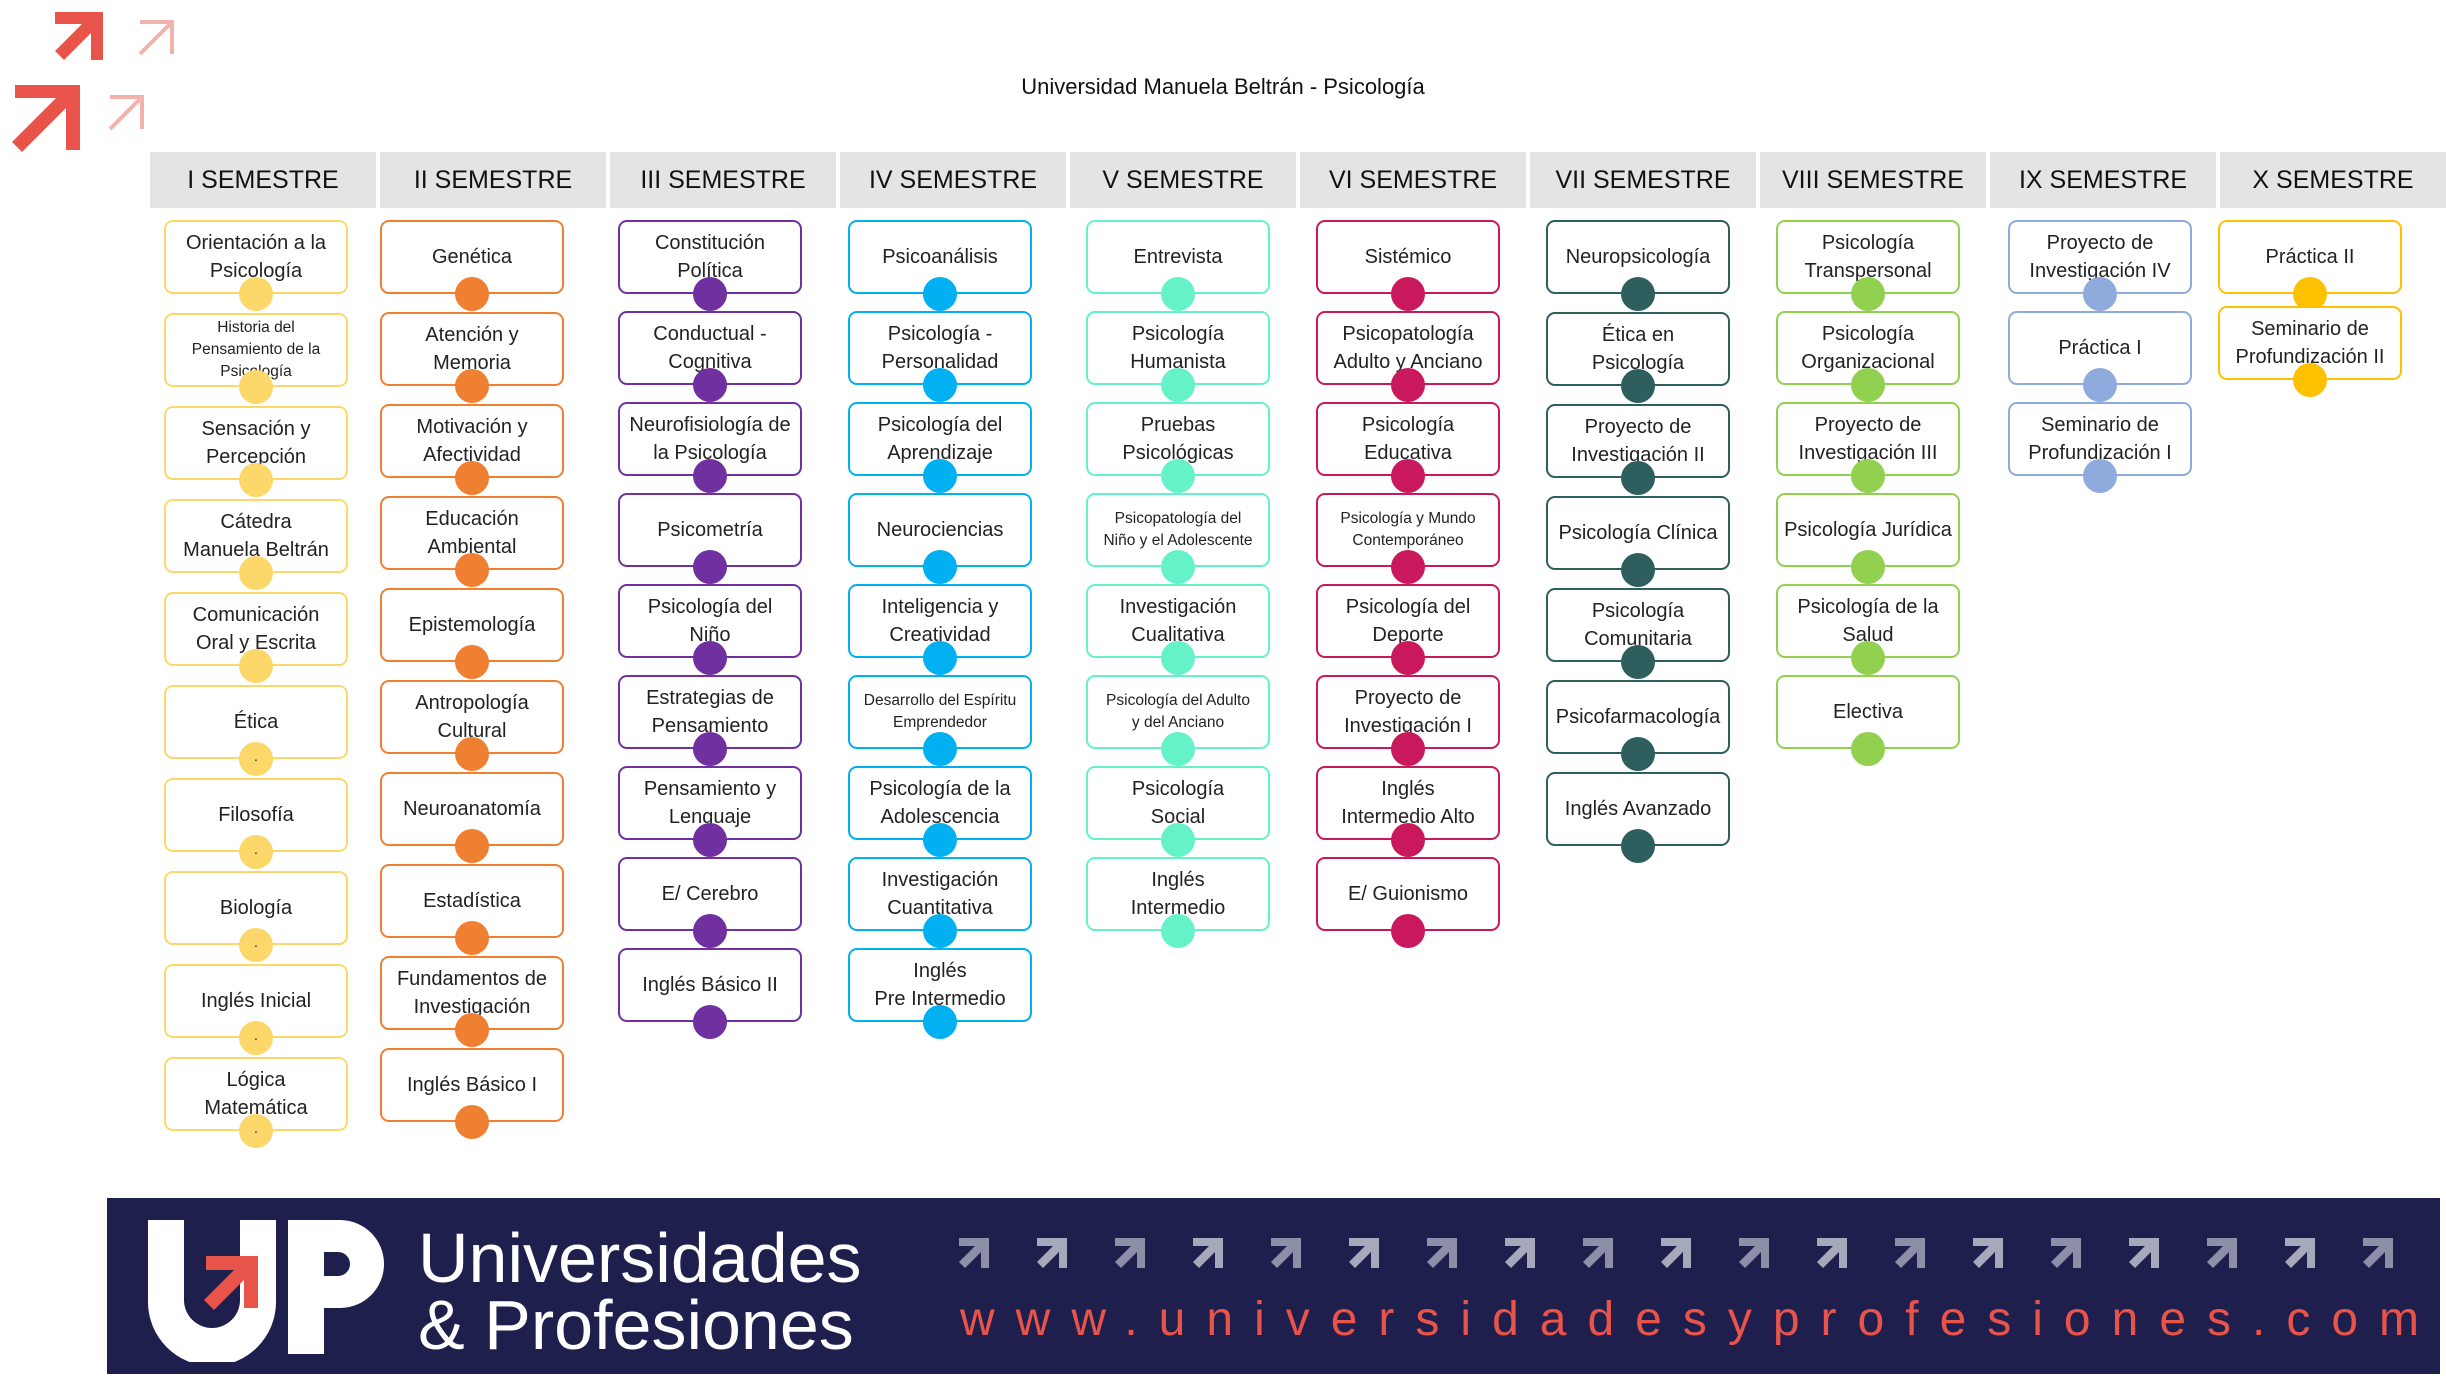 This screenshot has height=1393, width=2446. I want to click on website-url: www.universidadesyprofesiones.com, so click(1700, 1319).